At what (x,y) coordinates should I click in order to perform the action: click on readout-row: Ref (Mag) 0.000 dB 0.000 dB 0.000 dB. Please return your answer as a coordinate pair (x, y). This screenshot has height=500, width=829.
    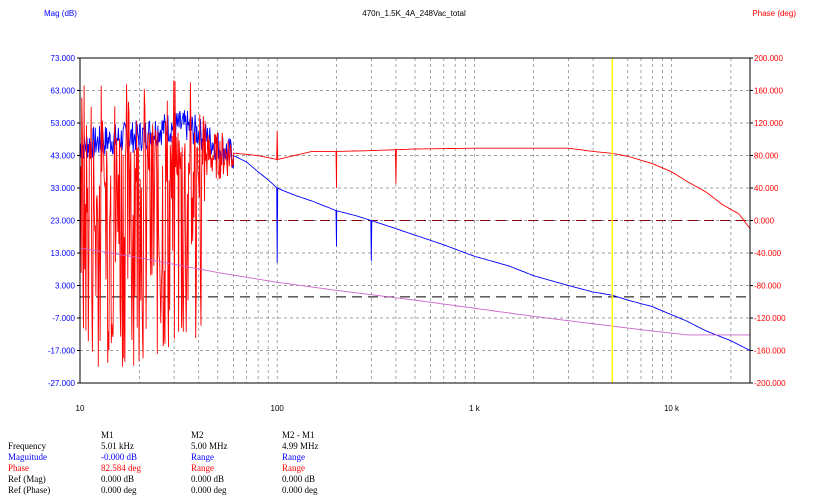
    Looking at the image, I should click on (190, 479).